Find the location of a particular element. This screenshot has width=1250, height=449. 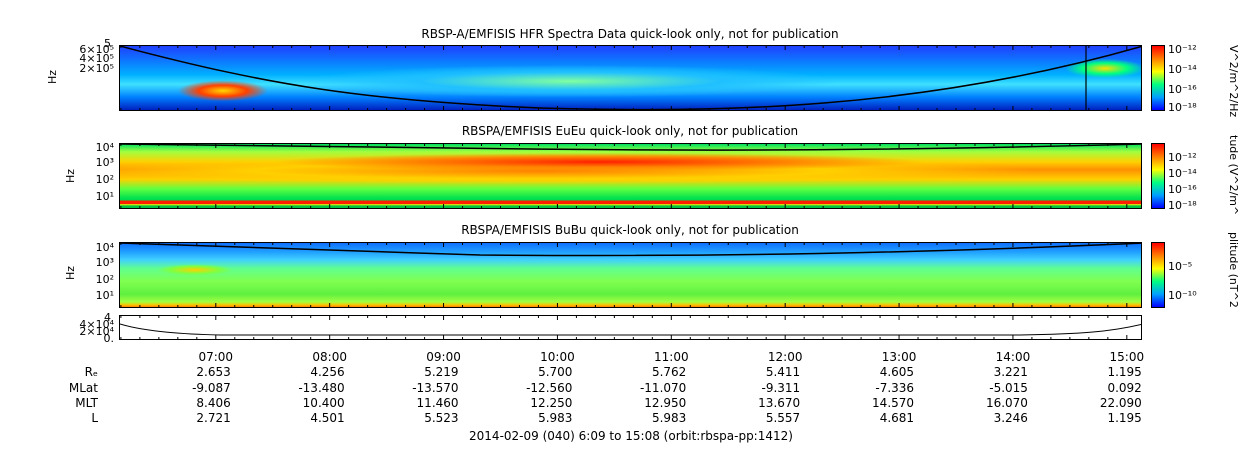

hfr-spectrogram is located at coordinates (630, 78).